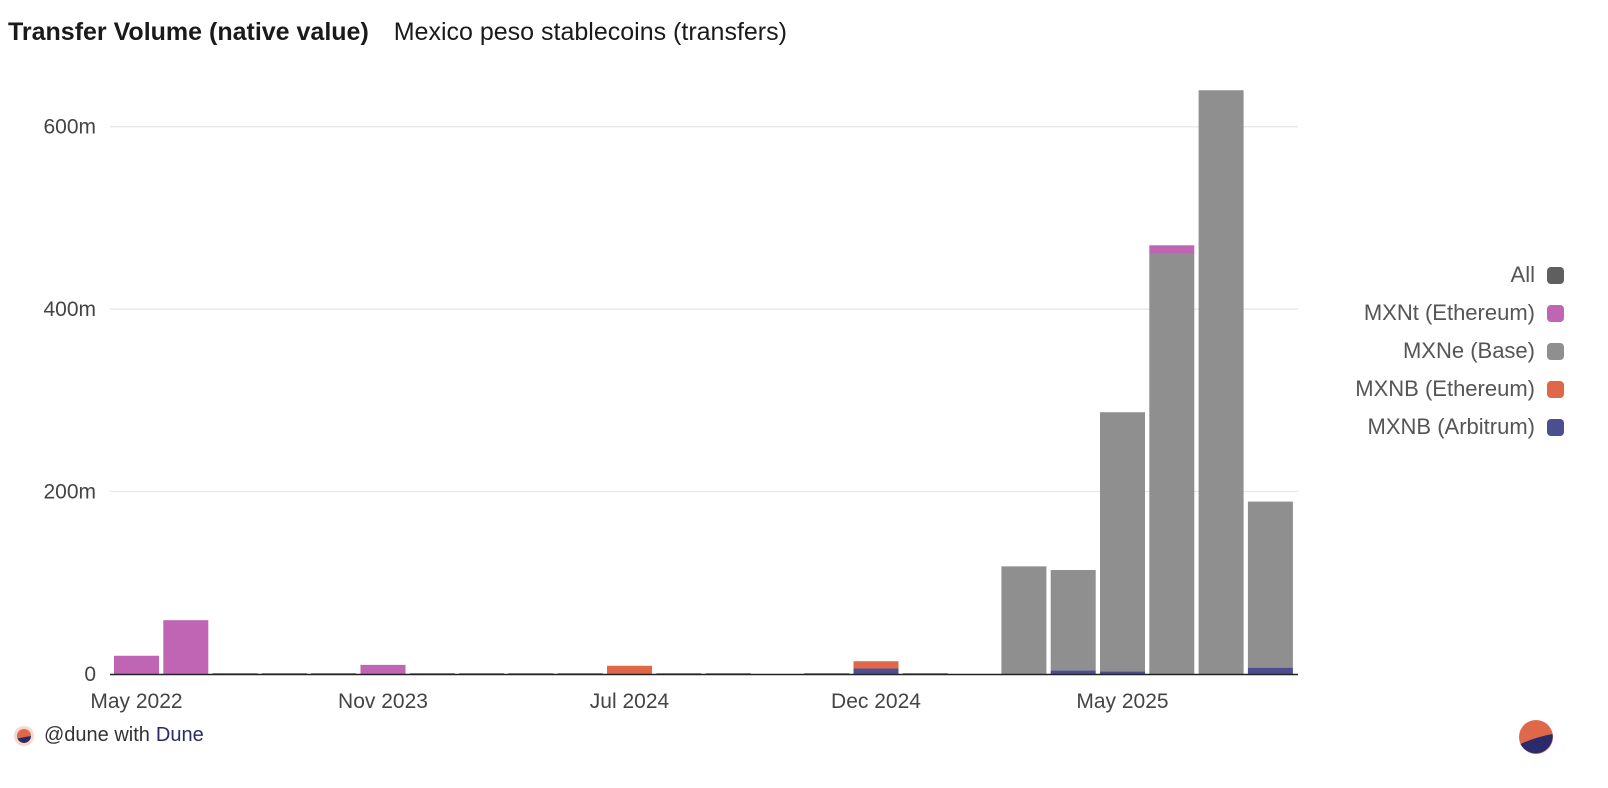 Image resolution: width=1608 pixels, height=788 pixels. Describe the element at coordinates (1451, 426) in the screenshot. I see `legend-label-mxnb-arbitrum: MXNB (Arbitrum)` at that location.